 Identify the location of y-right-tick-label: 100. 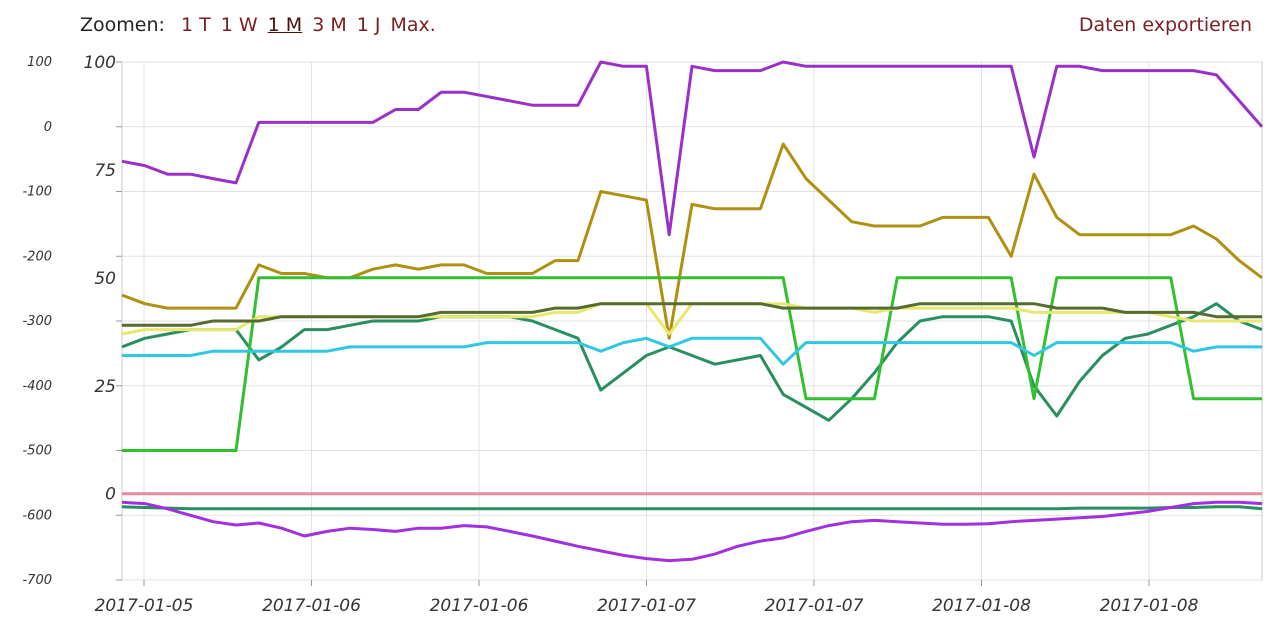
(100, 63).